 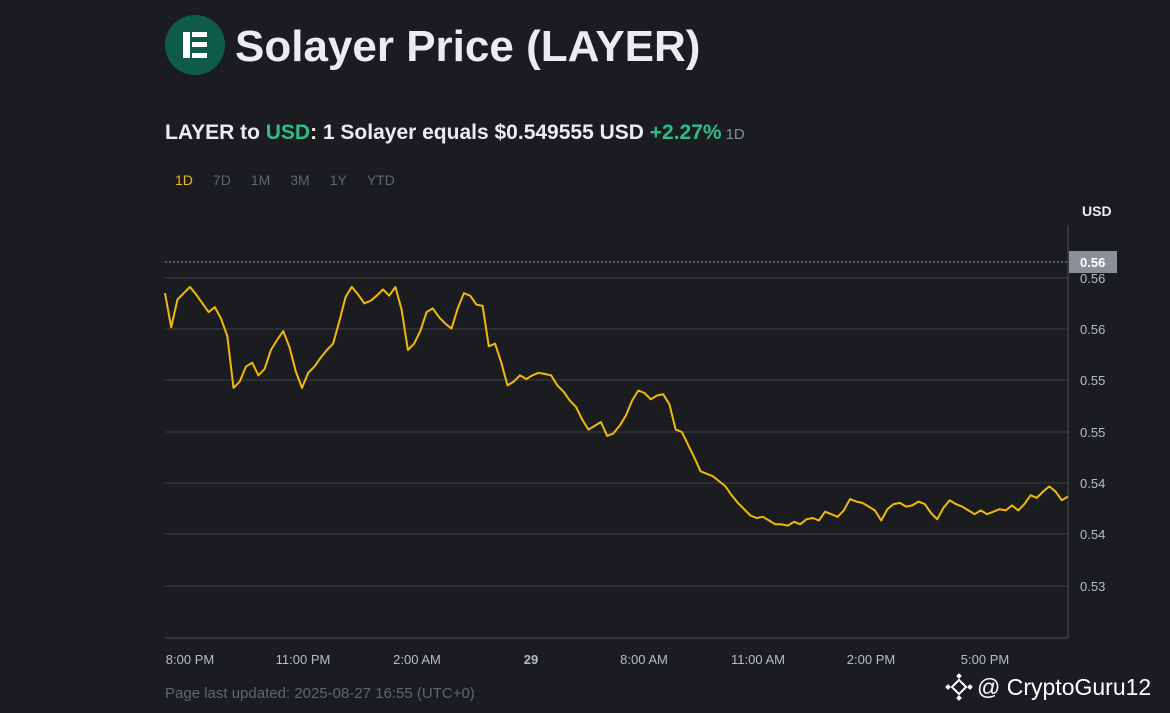 I want to click on y-tick-label: 0.53, so click(x=1092, y=586).